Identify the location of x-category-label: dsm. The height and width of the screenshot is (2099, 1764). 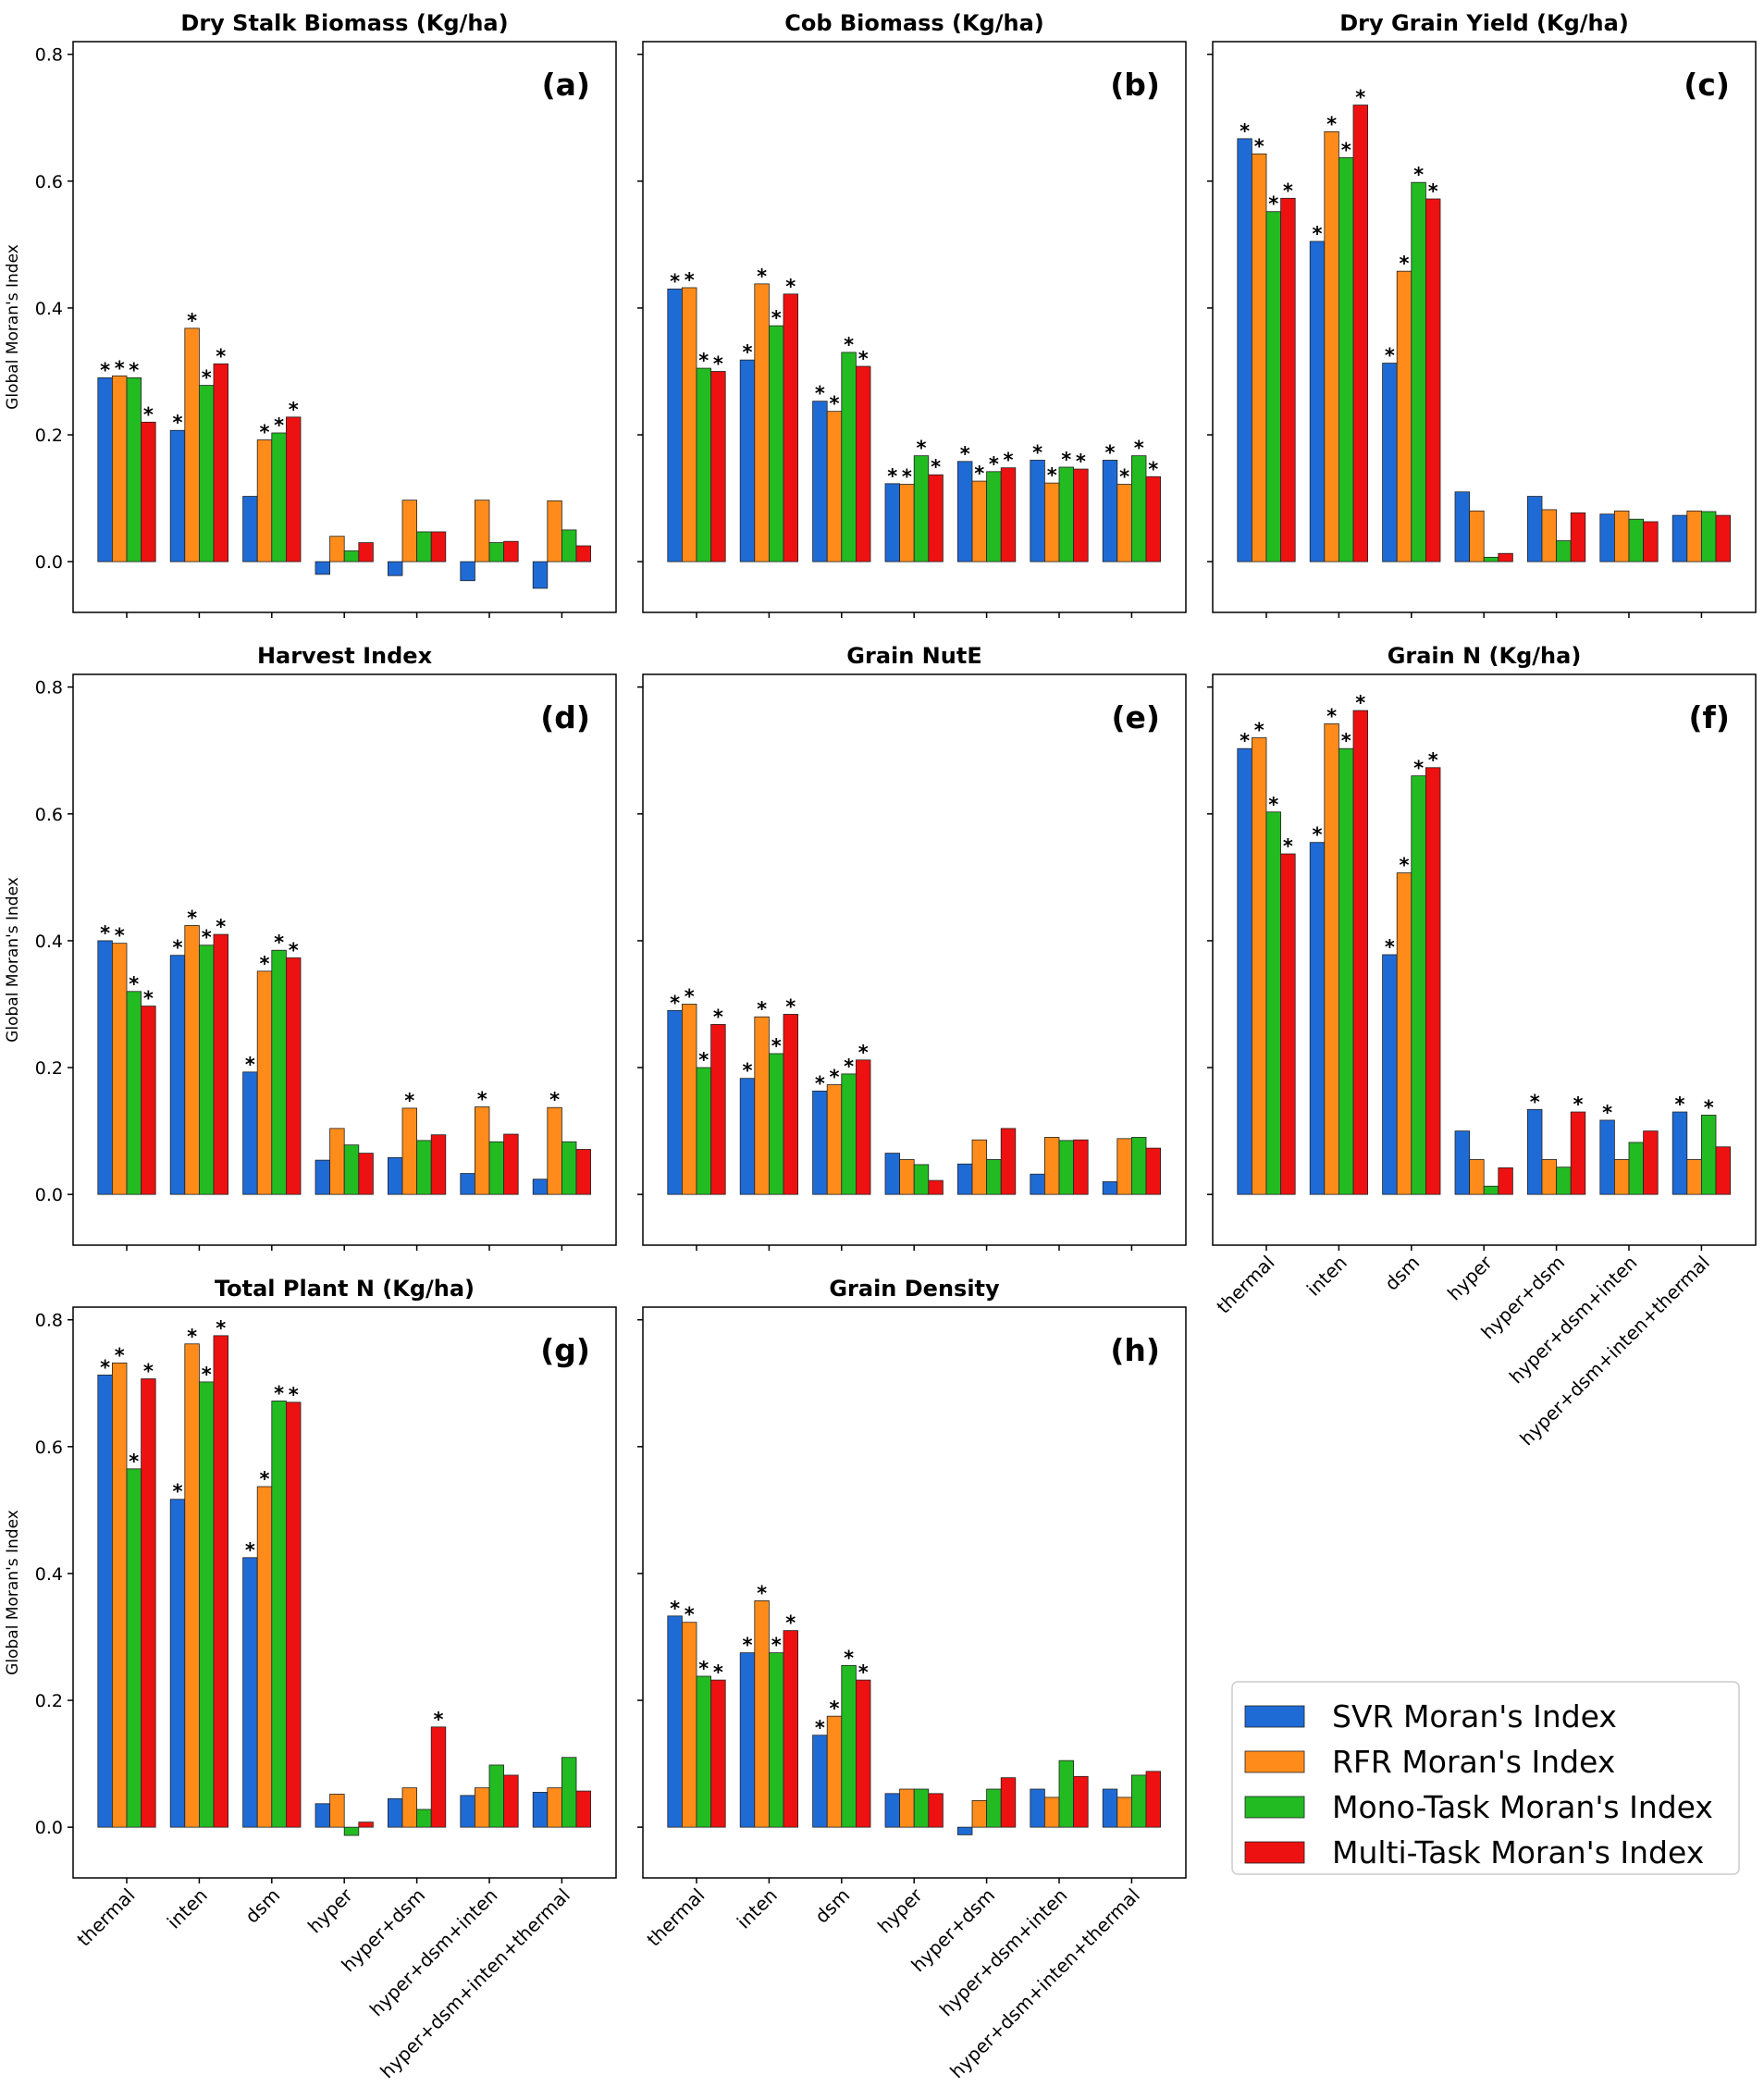
(1402, 1273).